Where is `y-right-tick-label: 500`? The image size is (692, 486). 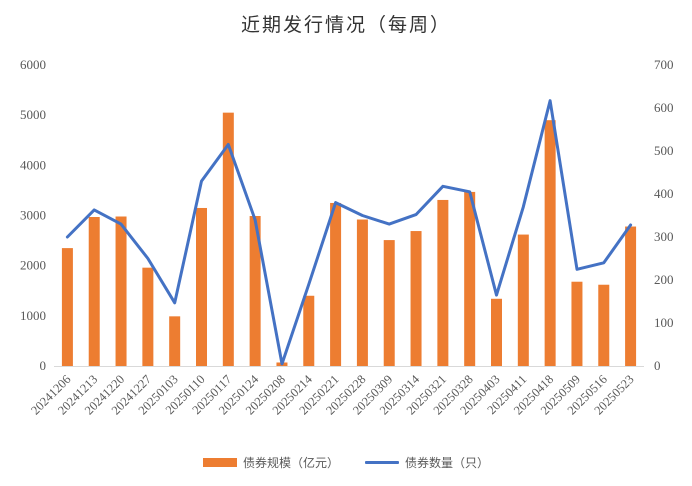 y-right-tick-label: 500 is located at coordinates (664, 150).